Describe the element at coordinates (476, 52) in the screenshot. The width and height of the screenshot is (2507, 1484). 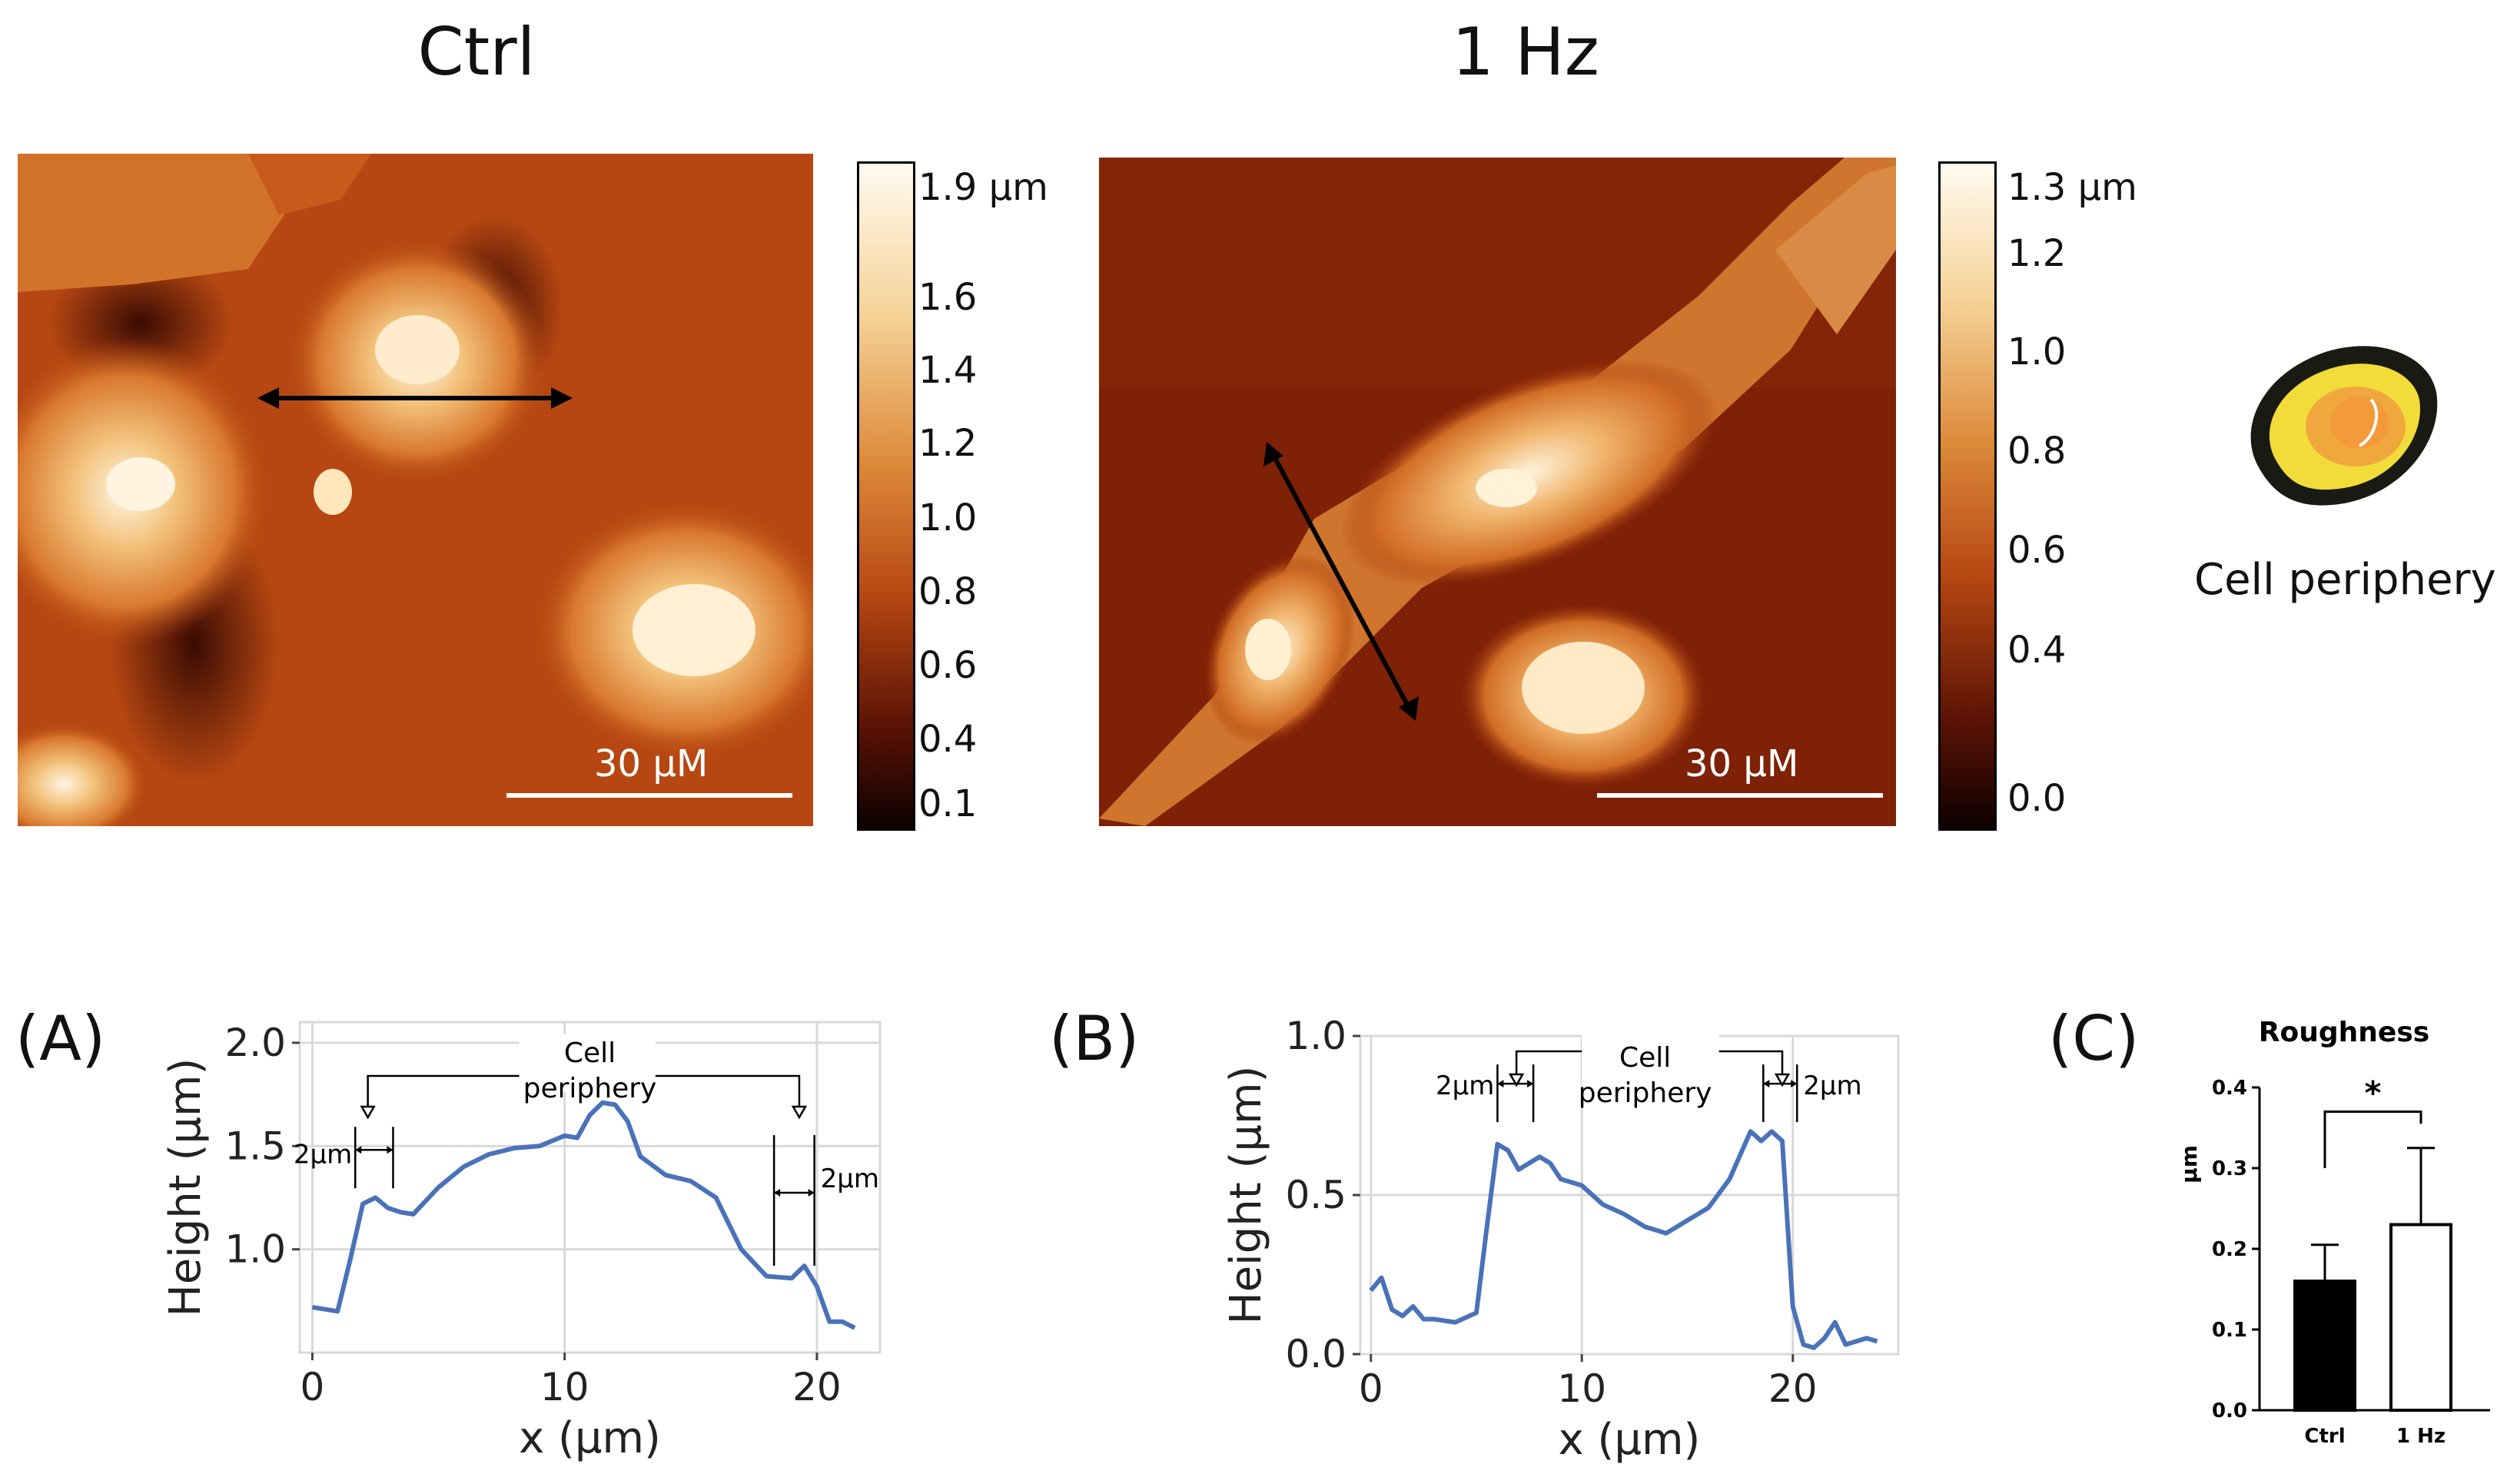
I see `title-ctrl: Ctrl` at that location.